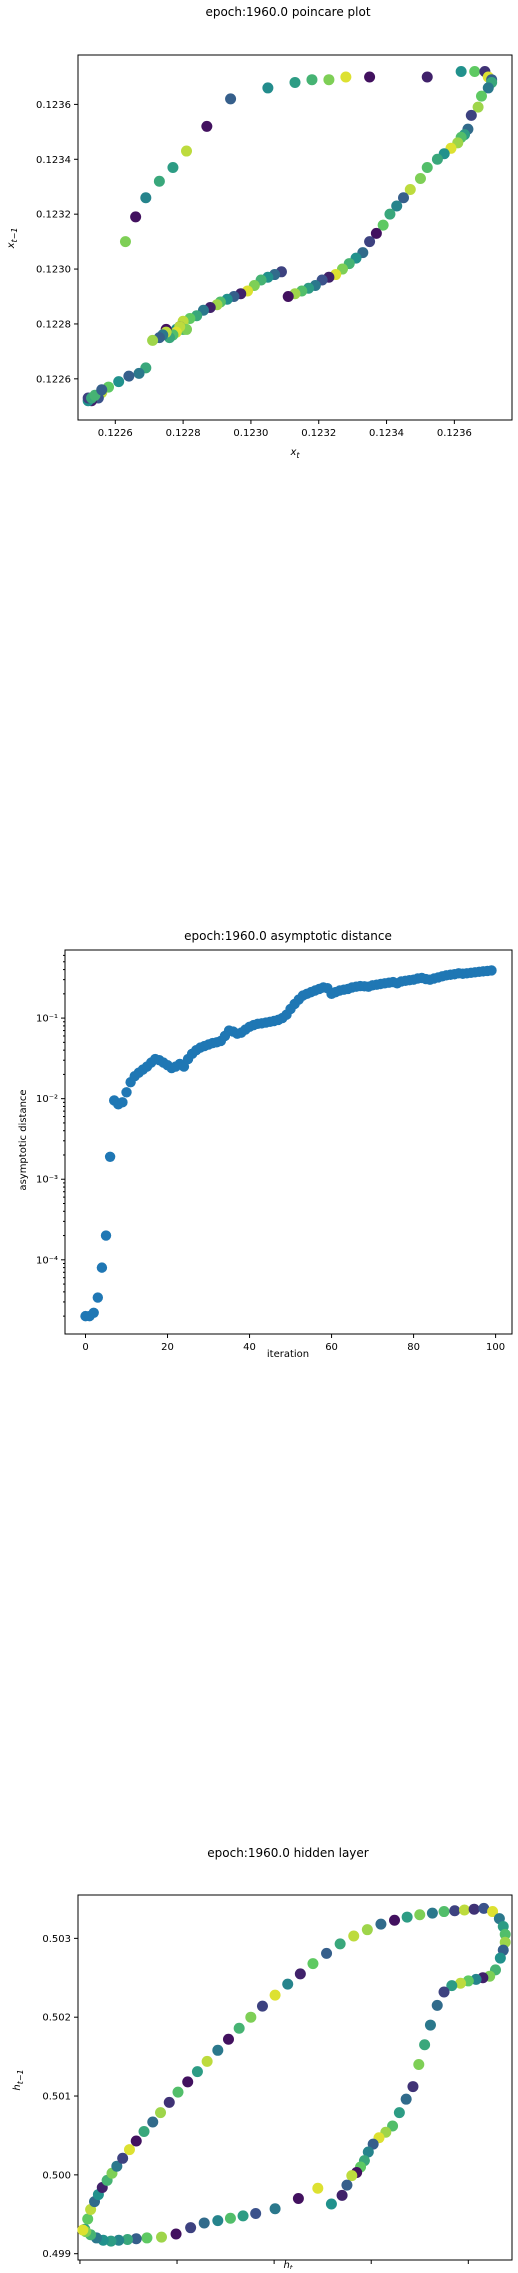 The image size is (518, 2273). What do you see at coordinates (56, 2018) in the screenshot?
I see `y-tick-label: 0.502` at bounding box center [56, 2018].